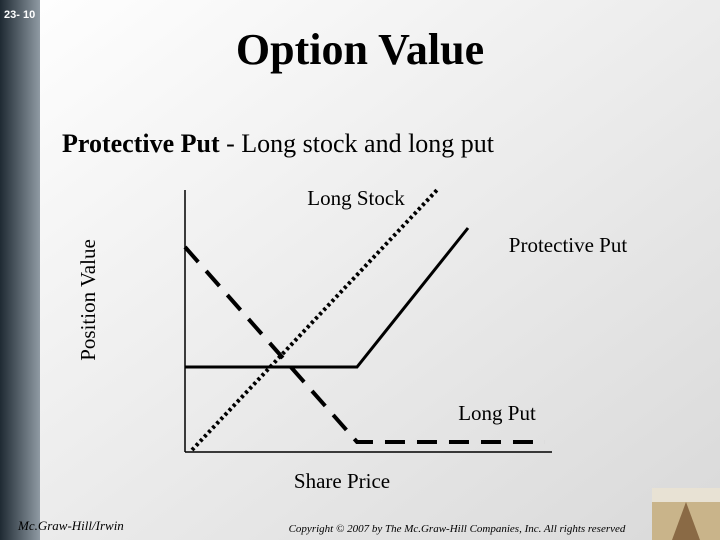 The height and width of the screenshot is (540, 720). I want to click on cover-path, so click(686, 521).